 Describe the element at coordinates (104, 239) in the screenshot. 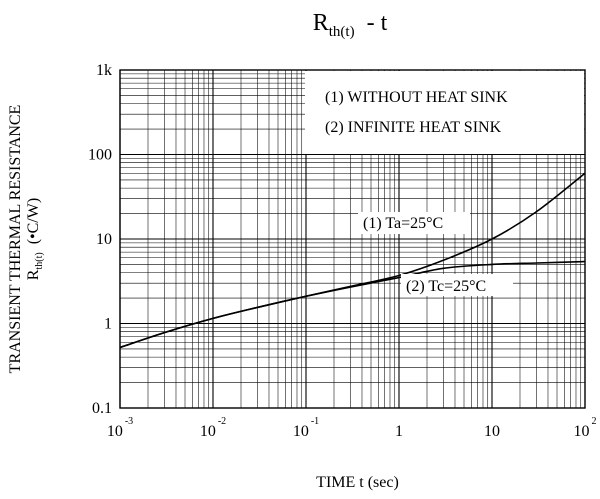

I see `y-tick-label: 10` at that location.